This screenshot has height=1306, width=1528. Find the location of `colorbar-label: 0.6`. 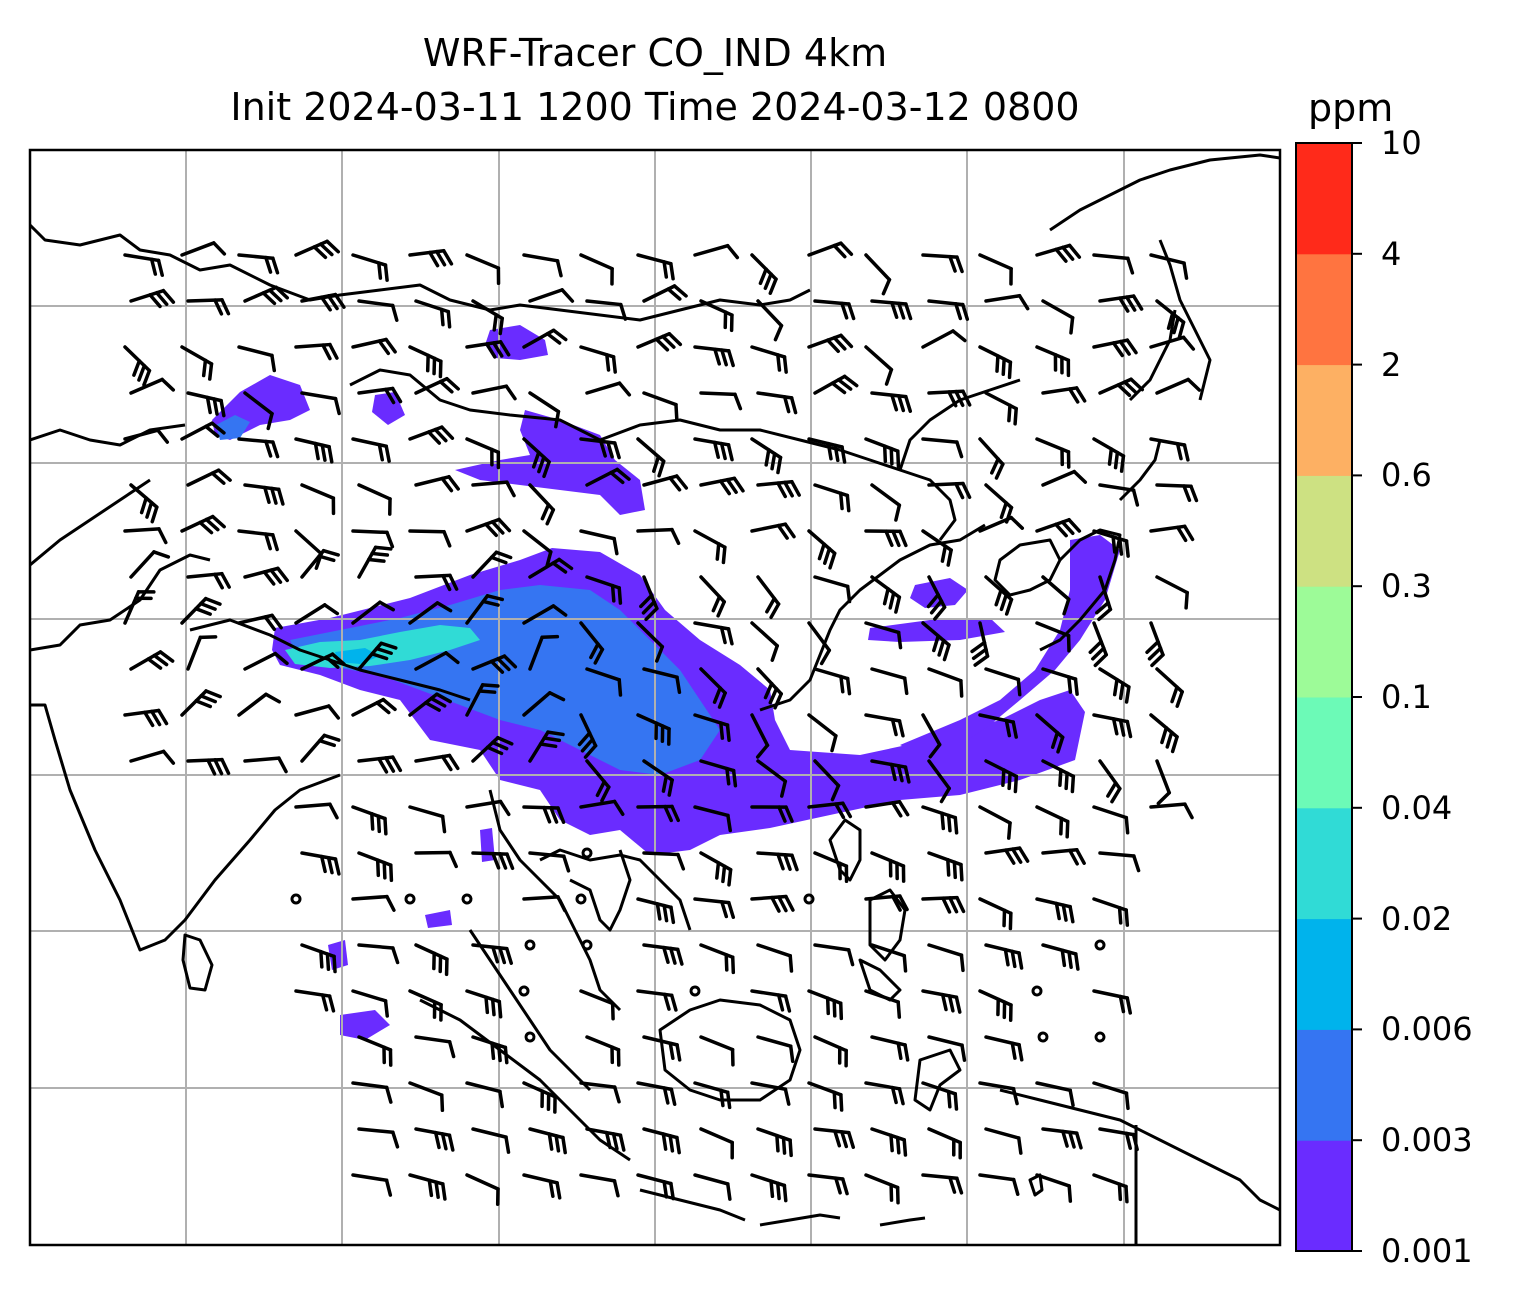

colorbar-label: 0.6 is located at coordinates (1406, 475).